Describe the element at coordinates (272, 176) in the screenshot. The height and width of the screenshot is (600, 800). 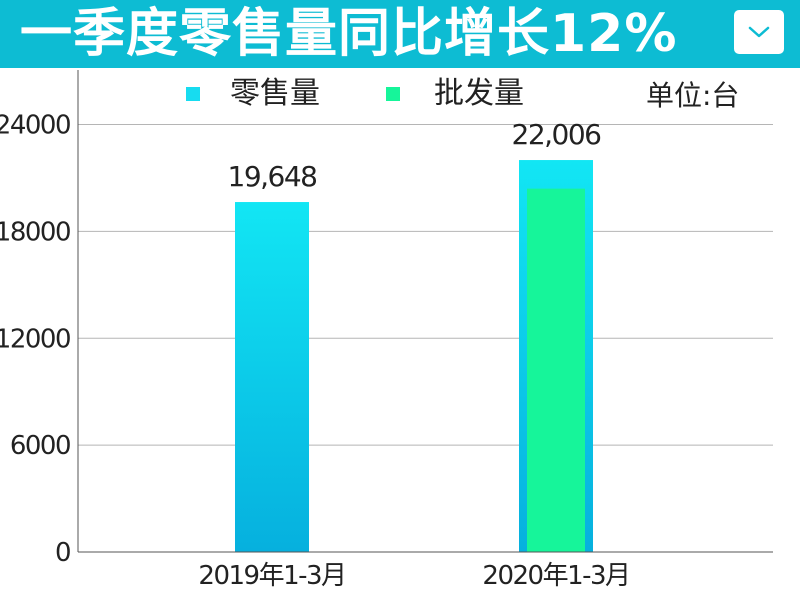
I see `data-label-retail: 19,648` at that location.